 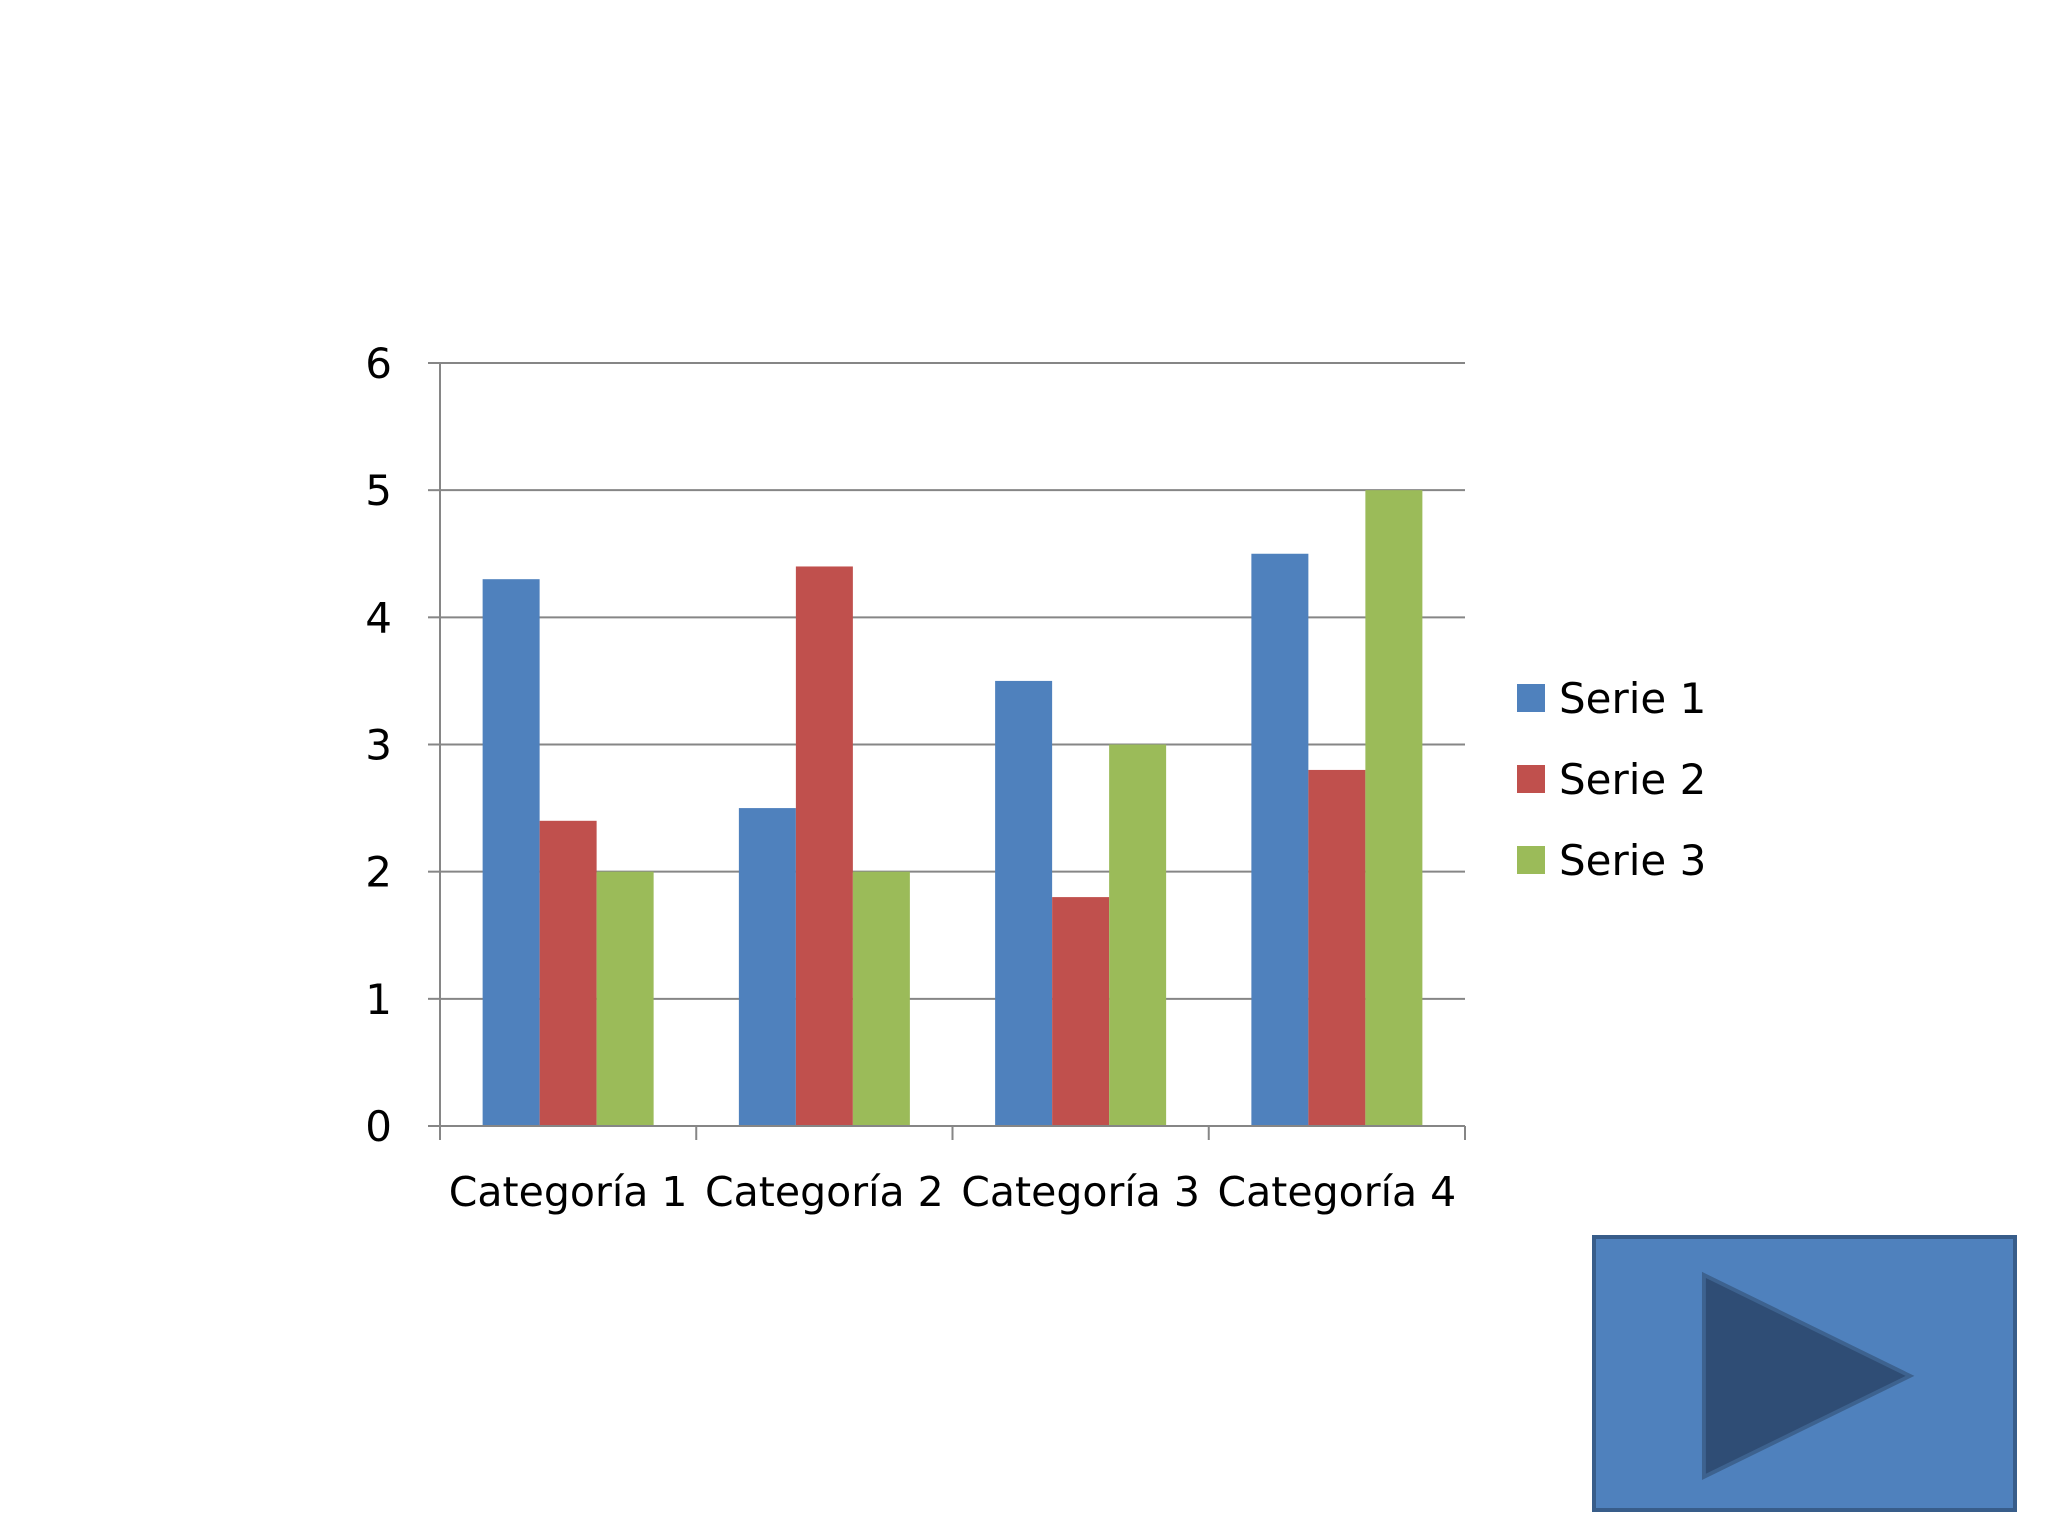 What do you see at coordinates (1080, 1192) in the screenshot?
I see `category-label: Categoría 3` at bounding box center [1080, 1192].